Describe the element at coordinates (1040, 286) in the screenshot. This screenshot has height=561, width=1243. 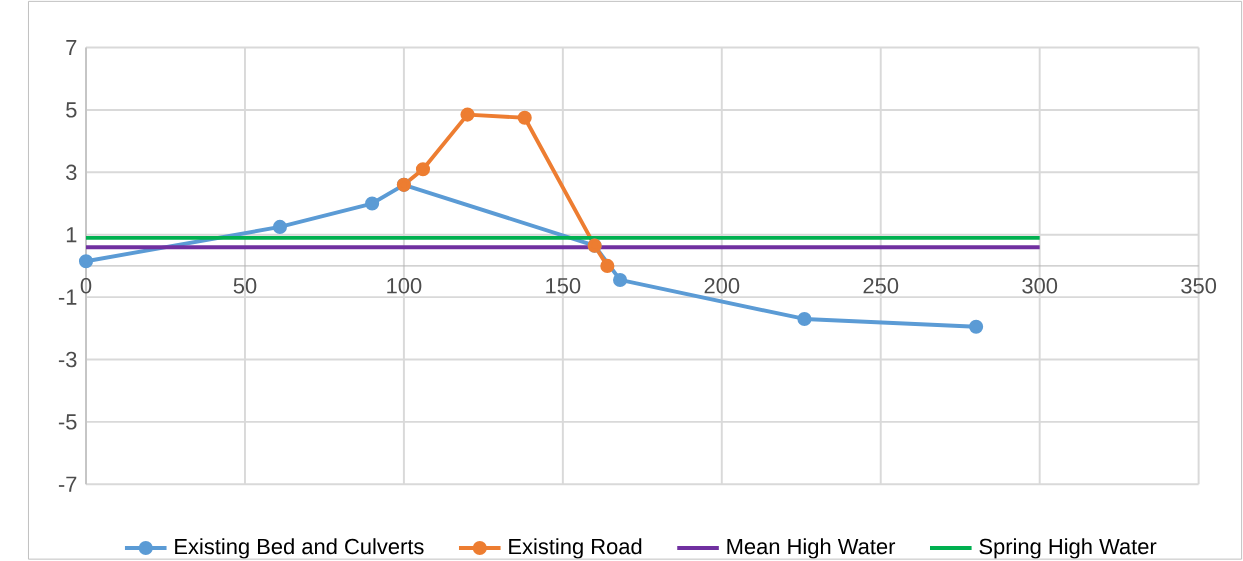
I see `x-tick-label: 300` at that location.